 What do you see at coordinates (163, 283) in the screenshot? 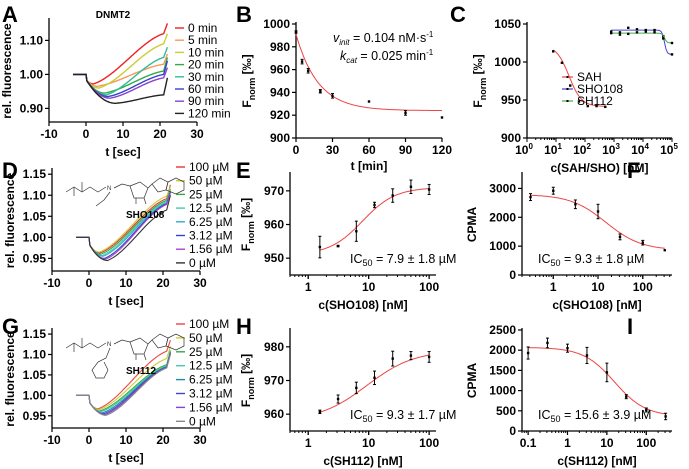
I see `x-tick-label: 20` at bounding box center [163, 283].